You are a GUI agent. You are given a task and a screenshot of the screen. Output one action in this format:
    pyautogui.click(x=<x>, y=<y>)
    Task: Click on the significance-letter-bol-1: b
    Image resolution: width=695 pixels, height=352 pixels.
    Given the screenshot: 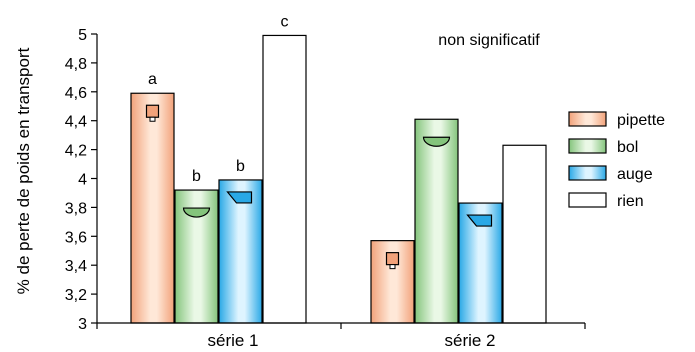 What is the action you would take?
    pyautogui.click(x=196, y=176)
    